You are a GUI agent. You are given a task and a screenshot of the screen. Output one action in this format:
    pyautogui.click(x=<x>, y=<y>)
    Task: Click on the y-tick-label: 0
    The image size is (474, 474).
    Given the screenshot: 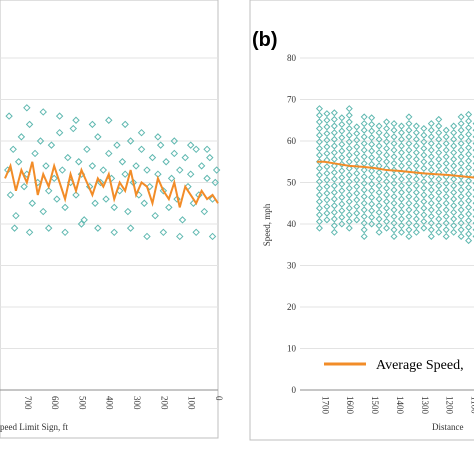 What is the action you would take?
    pyautogui.click(x=294, y=390)
    